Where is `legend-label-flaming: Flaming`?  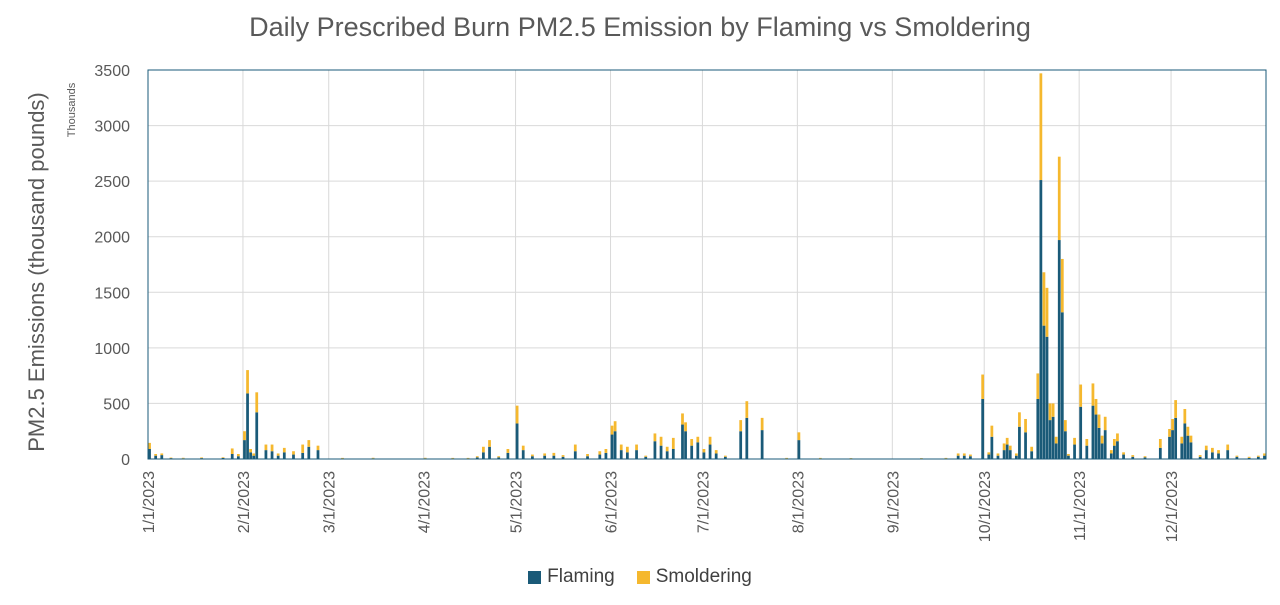 legend-label-flaming: Flaming is located at coordinates (581, 576).